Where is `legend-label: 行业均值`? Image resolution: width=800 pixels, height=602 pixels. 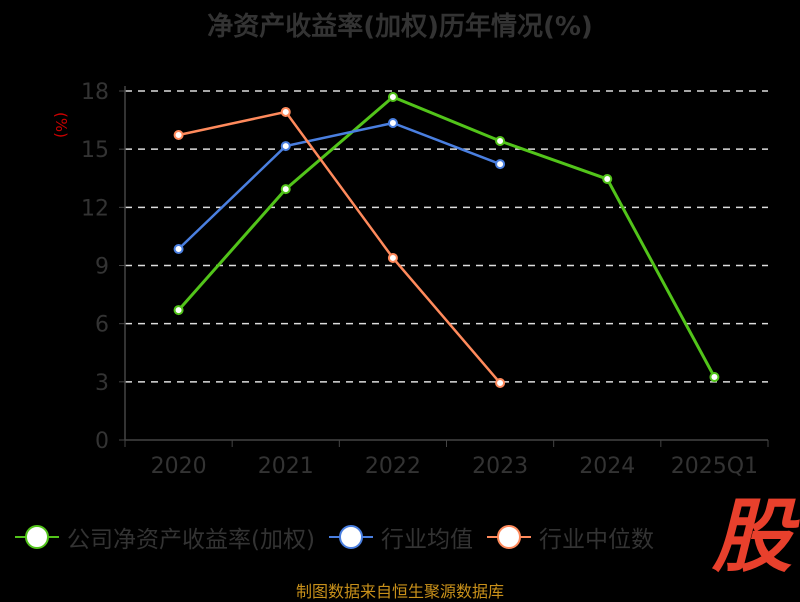
legend-label: 行业均值 is located at coordinates (426, 540).